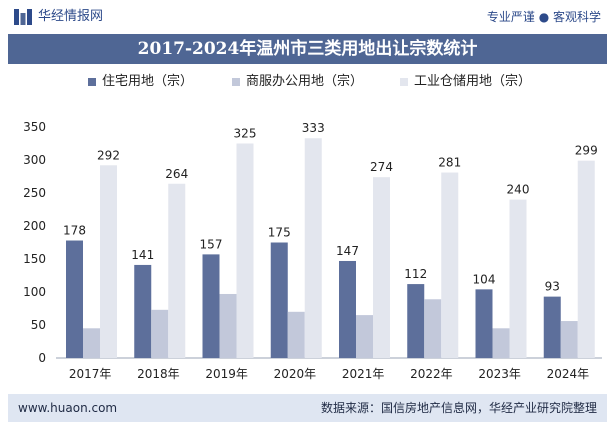  I want to click on y-tick-label: 350, so click(34, 127).